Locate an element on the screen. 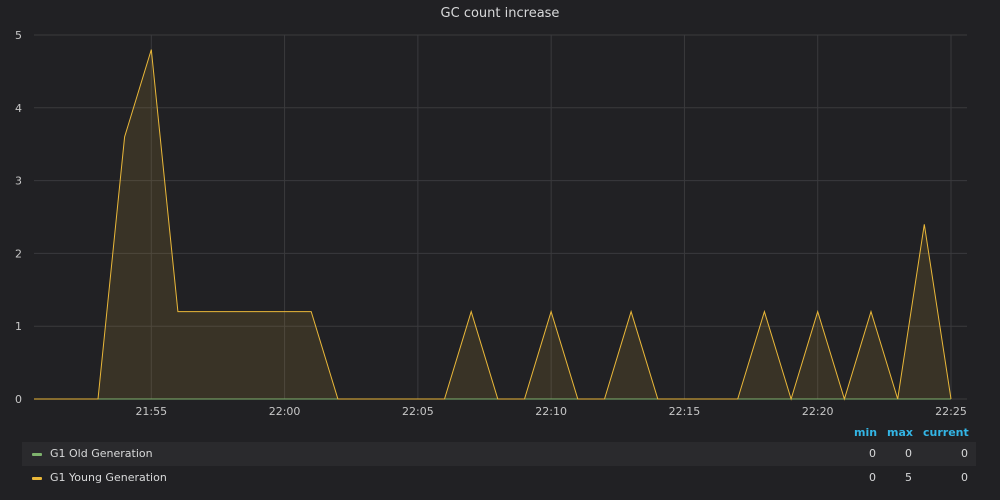 The height and width of the screenshot is (500, 1000). legend-swatch-old-generation is located at coordinates (37, 454).